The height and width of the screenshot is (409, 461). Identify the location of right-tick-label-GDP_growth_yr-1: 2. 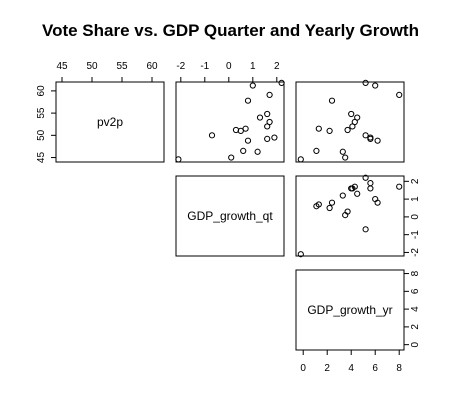
(415, 327).